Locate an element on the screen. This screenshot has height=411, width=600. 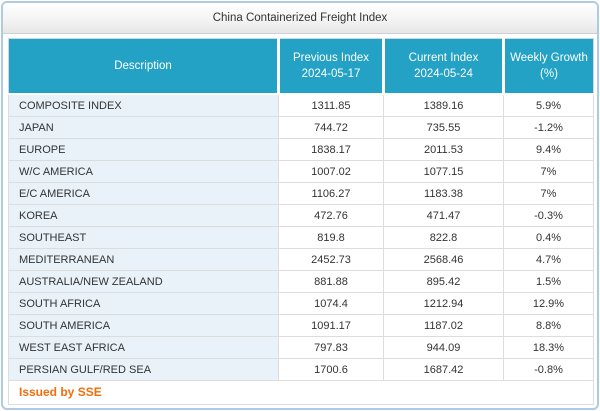
row-description: COMPOSITE INDEX is located at coordinates (143, 105).